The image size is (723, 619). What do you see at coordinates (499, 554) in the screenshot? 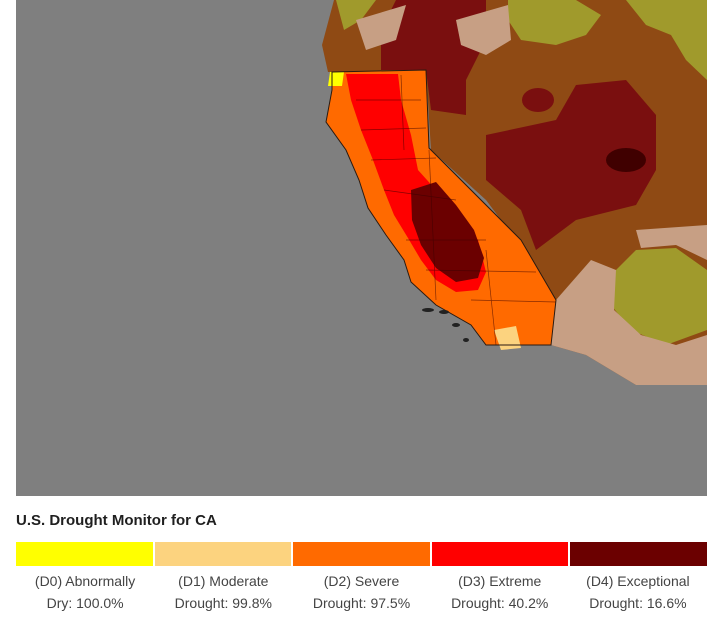
I see `legend-swatch-d3` at bounding box center [499, 554].